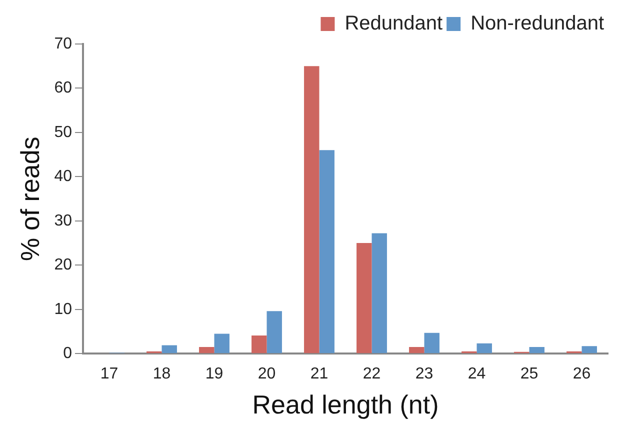  What do you see at coordinates (345, 405) in the screenshot?
I see `x-axis-title: Read length (nt)` at bounding box center [345, 405].